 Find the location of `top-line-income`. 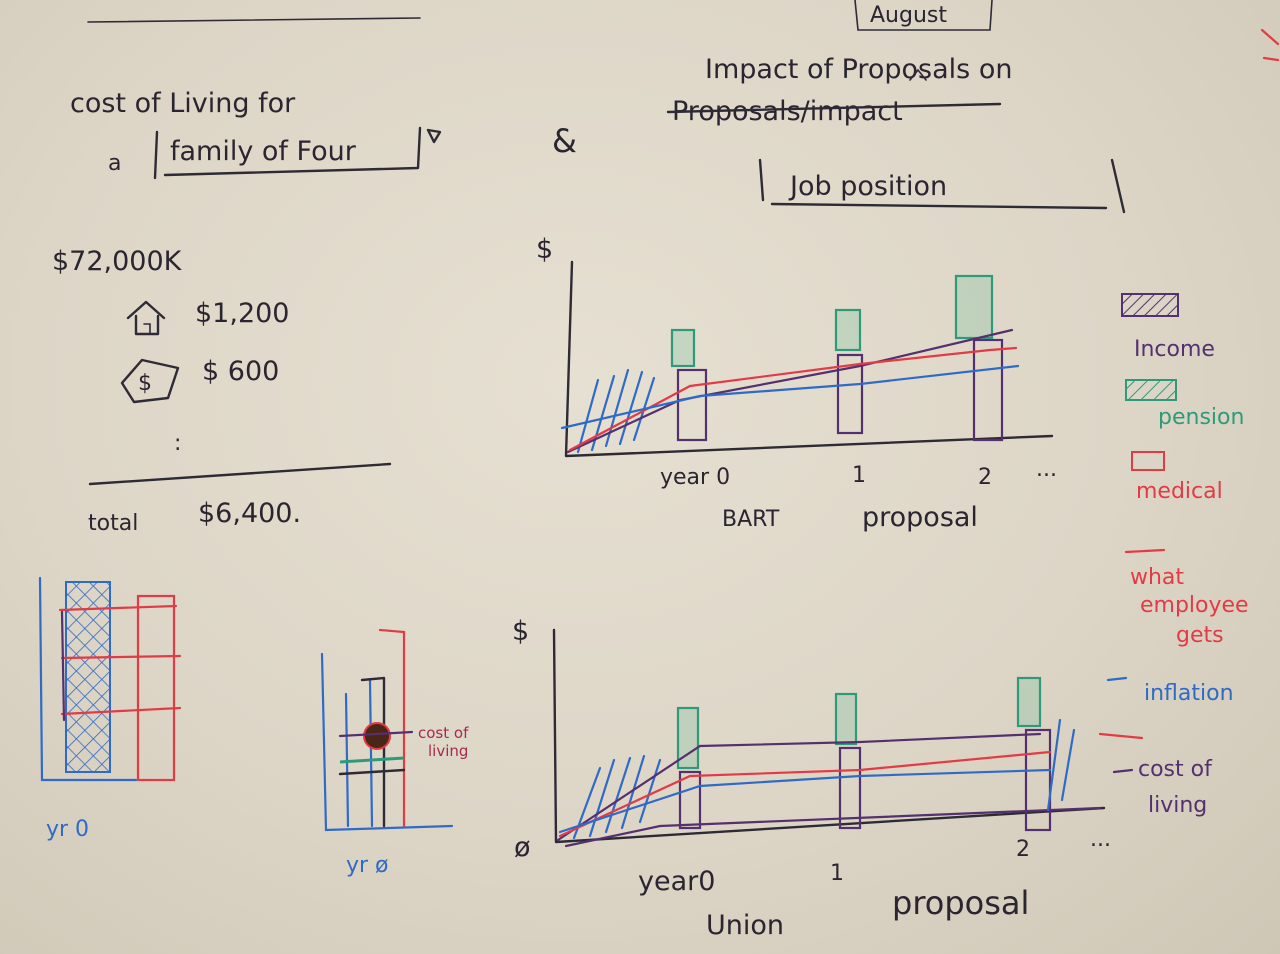

top-line-income is located at coordinates (790, 391).